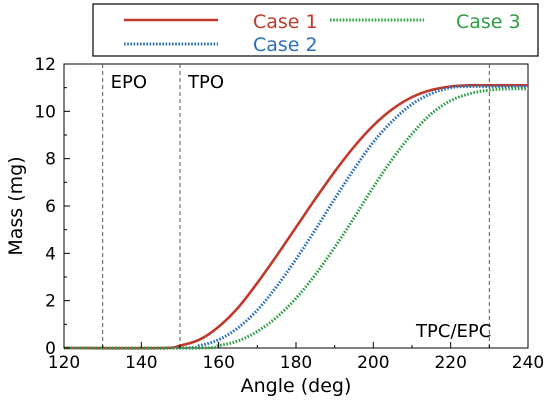 The image size is (550, 406). I want to click on legend-box, so click(315, 30).